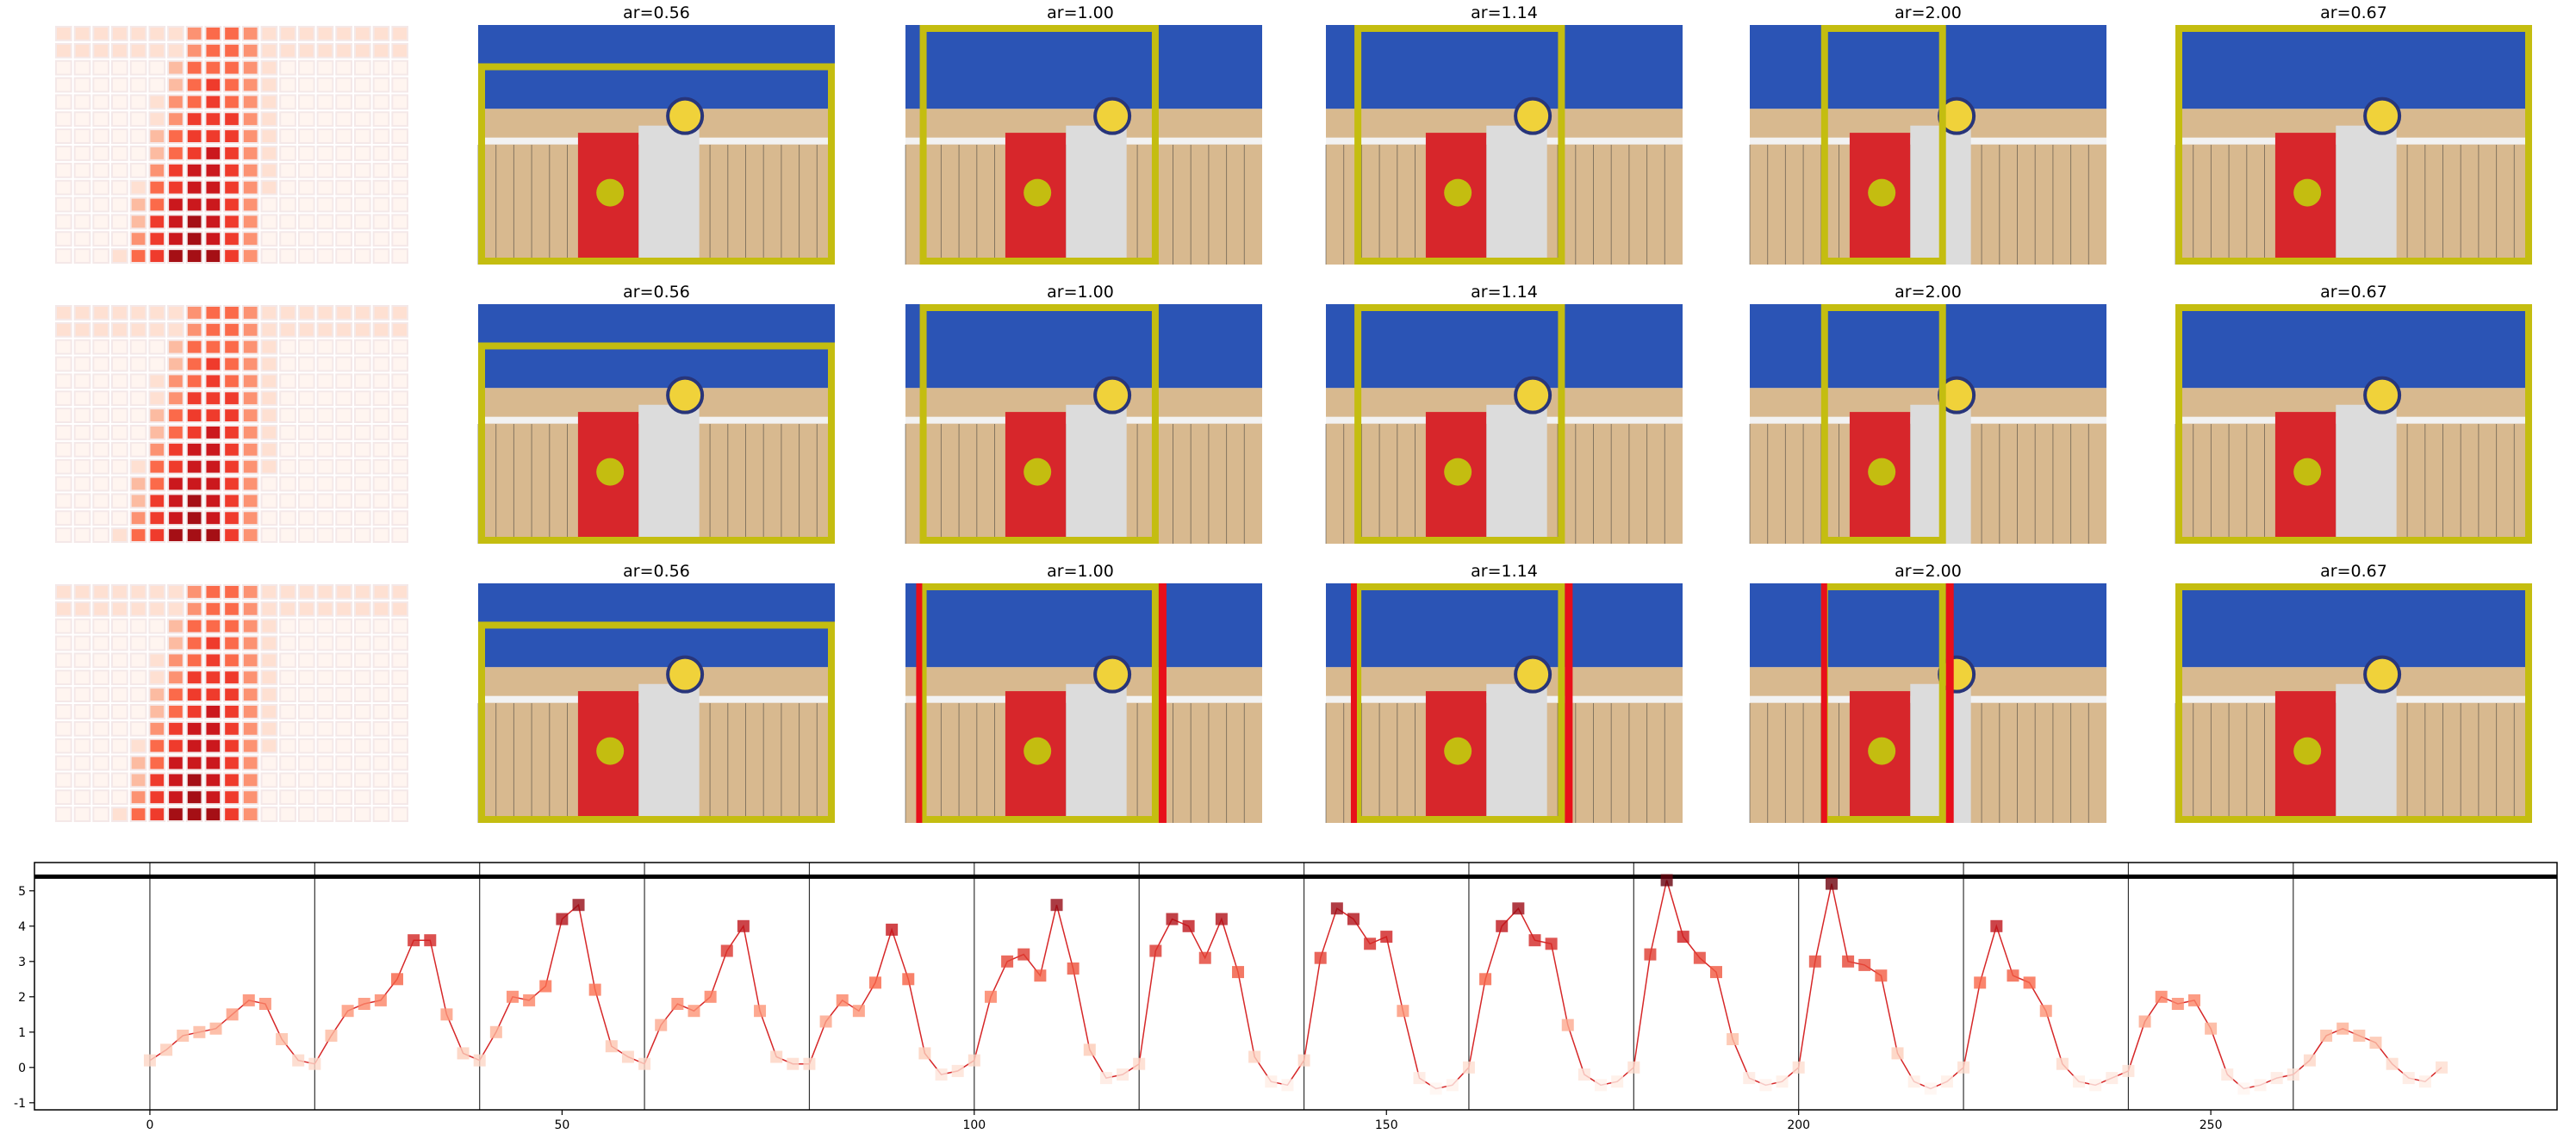 Image resolution: width=2576 pixels, height=1140 pixels. What do you see at coordinates (657, 571) in the screenshot?
I see `panel-title: ar=0.56` at bounding box center [657, 571].